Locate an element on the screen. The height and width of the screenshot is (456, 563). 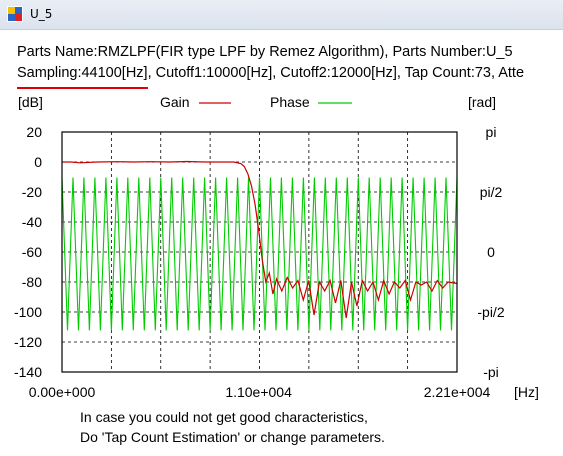
legend-gain-label: Gain is located at coordinates (175, 102).